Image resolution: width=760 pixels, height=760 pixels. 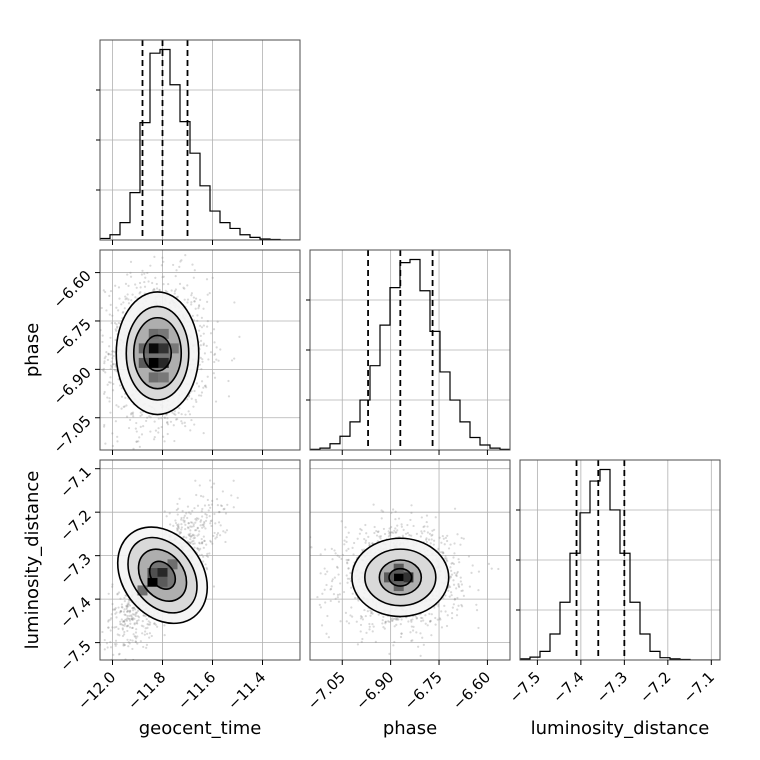 I want to click on density-cell, so click(x=152, y=573).